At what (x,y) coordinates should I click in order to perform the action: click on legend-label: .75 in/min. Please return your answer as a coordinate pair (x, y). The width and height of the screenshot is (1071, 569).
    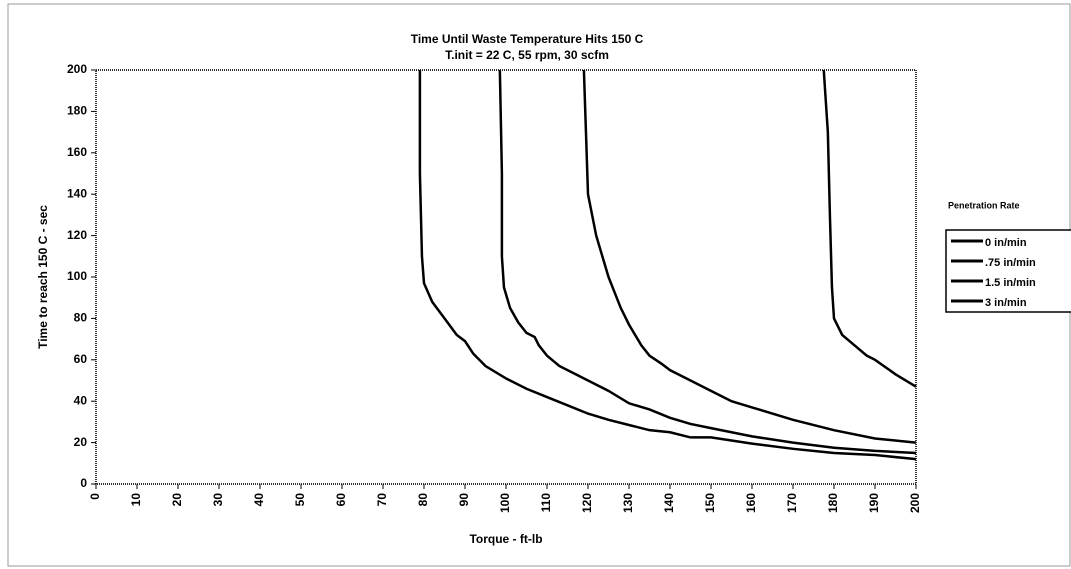
    Looking at the image, I should click on (1010, 263).